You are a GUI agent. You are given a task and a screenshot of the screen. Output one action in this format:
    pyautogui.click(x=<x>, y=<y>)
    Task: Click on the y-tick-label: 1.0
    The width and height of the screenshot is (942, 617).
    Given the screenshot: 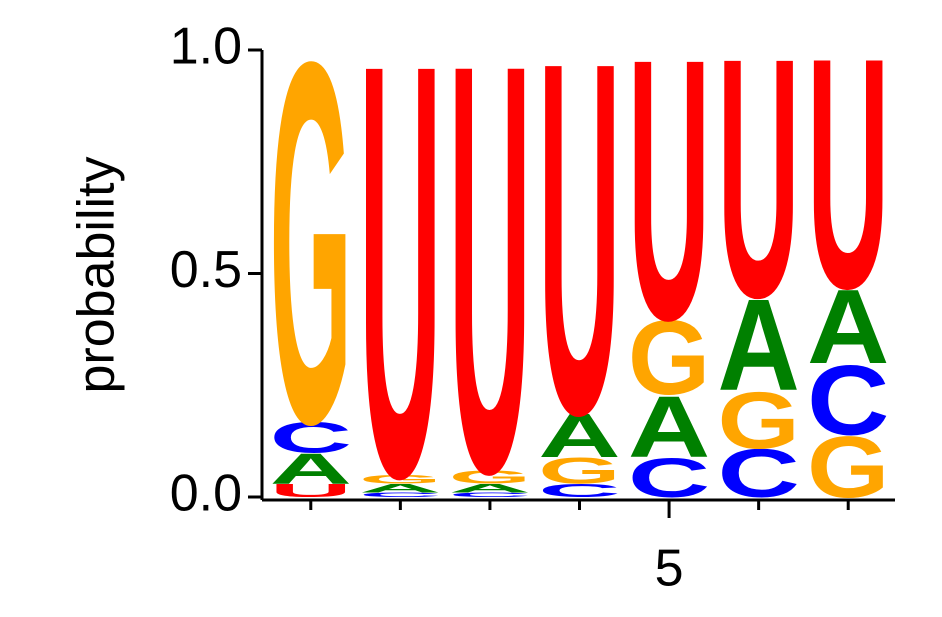 What is the action you would take?
    pyautogui.click(x=206, y=47)
    